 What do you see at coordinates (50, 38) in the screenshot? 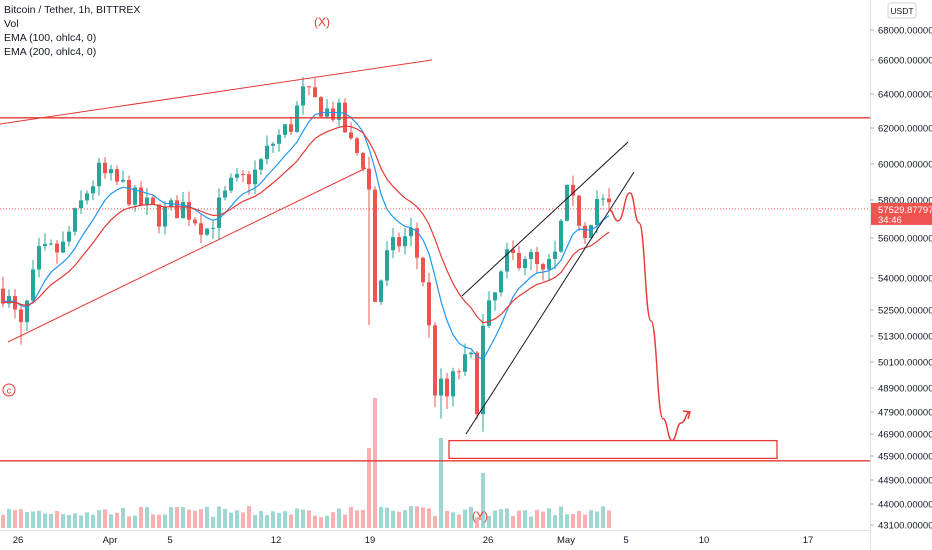
I see `legend-ema100: EMA (100, ohlc4, 0)` at bounding box center [50, 38].